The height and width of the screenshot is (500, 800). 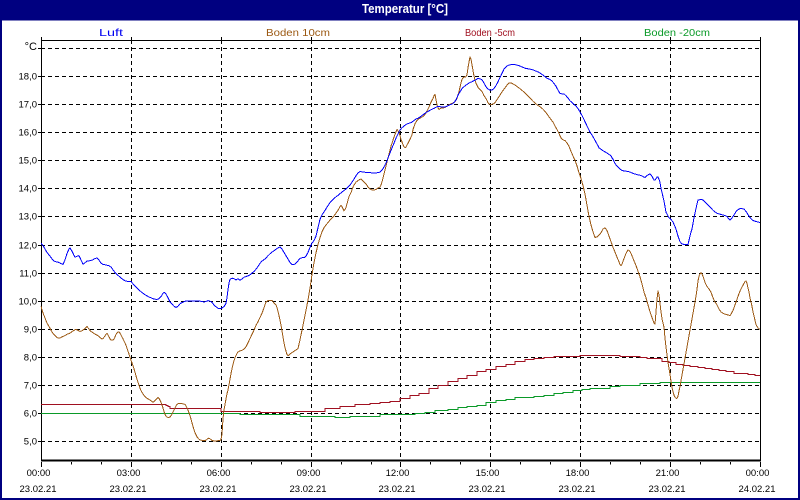 What do you see at coordinates (30, 386) in the screenshot?
I see `svg-text: 7,0` at bounding box center [30, 386].